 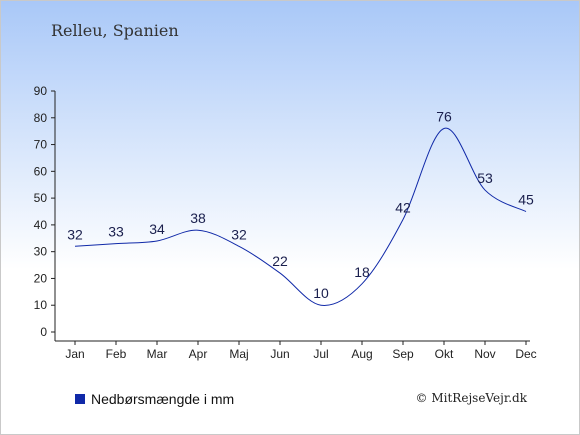 I want to click on x-tick-label: Jan, so click(x=74, y=354).